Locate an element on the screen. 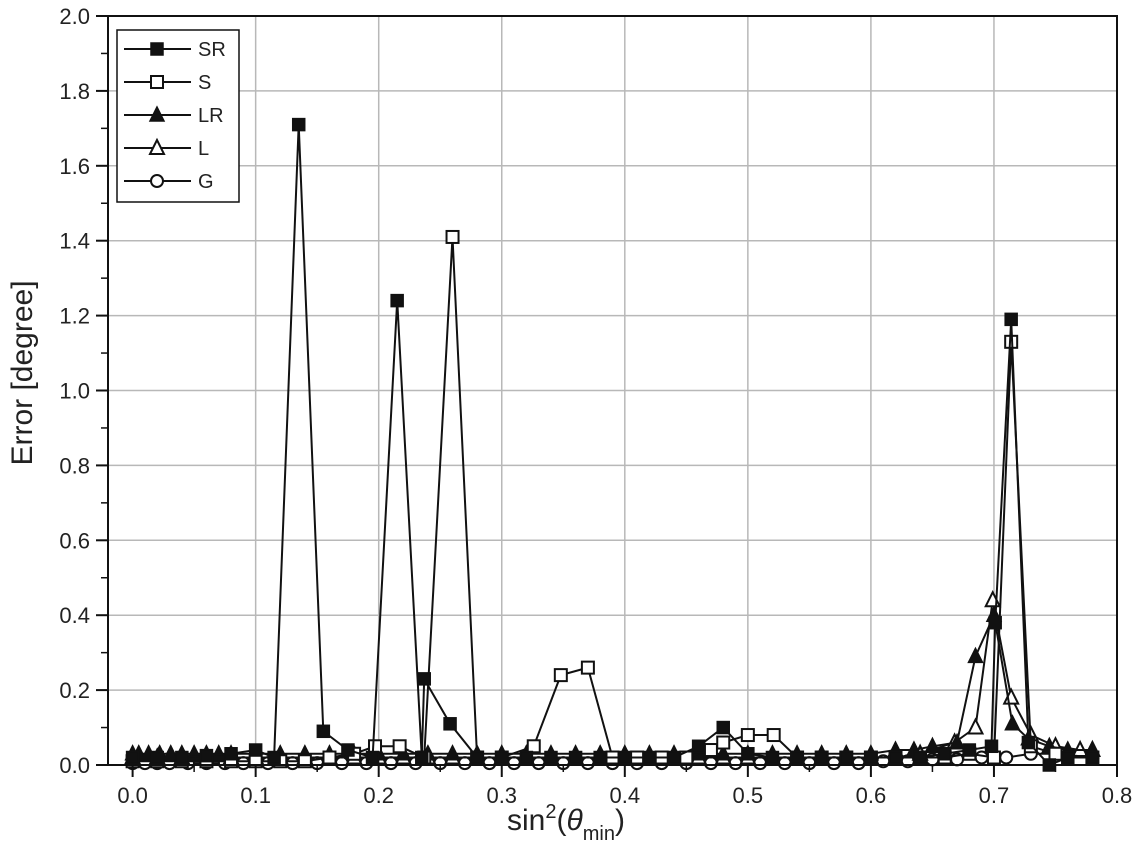 This screenshot has width=1133, height=848. x-tick-label: 0.8 is located at coordinates (1117, 795).